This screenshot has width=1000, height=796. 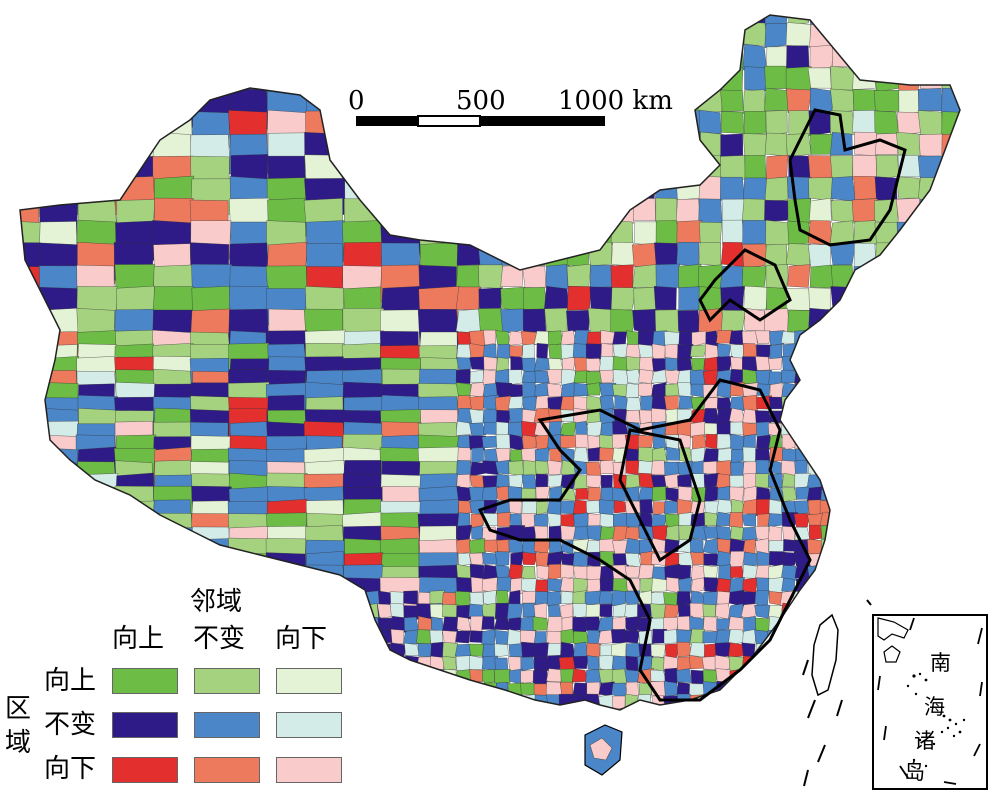 What do you see at coordinates (227, 681) in the screenshot?
I see `swatch-region-up-neighbor-same` at bounding box center [227, 681].